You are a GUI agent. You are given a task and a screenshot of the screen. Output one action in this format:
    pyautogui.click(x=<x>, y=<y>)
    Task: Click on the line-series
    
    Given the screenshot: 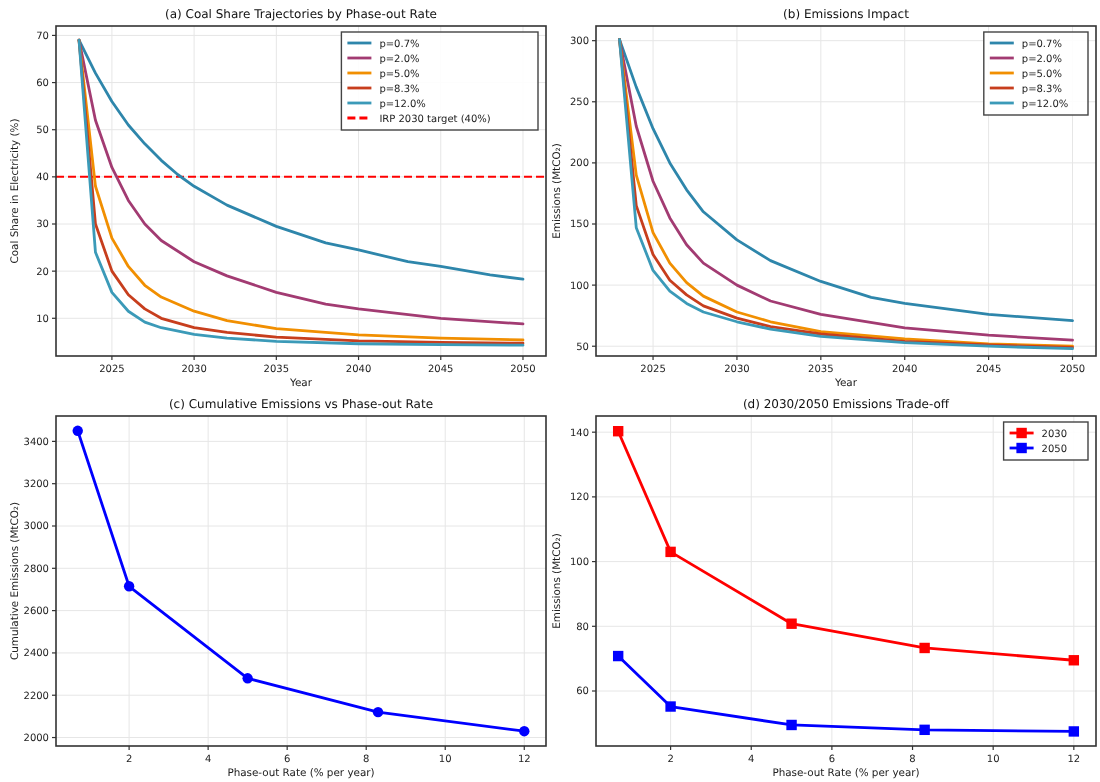 What is the action you would take?
    pyautogui.click(x=301, y=159)
    